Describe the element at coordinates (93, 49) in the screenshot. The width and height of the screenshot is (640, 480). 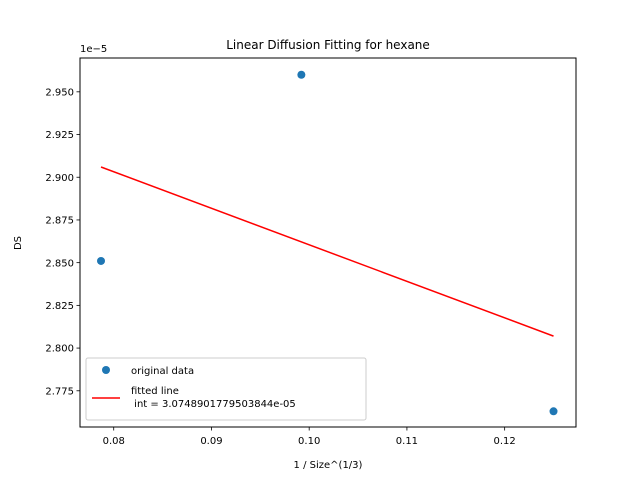
I see `y-axis-offset-text: 1e−5` at that location.